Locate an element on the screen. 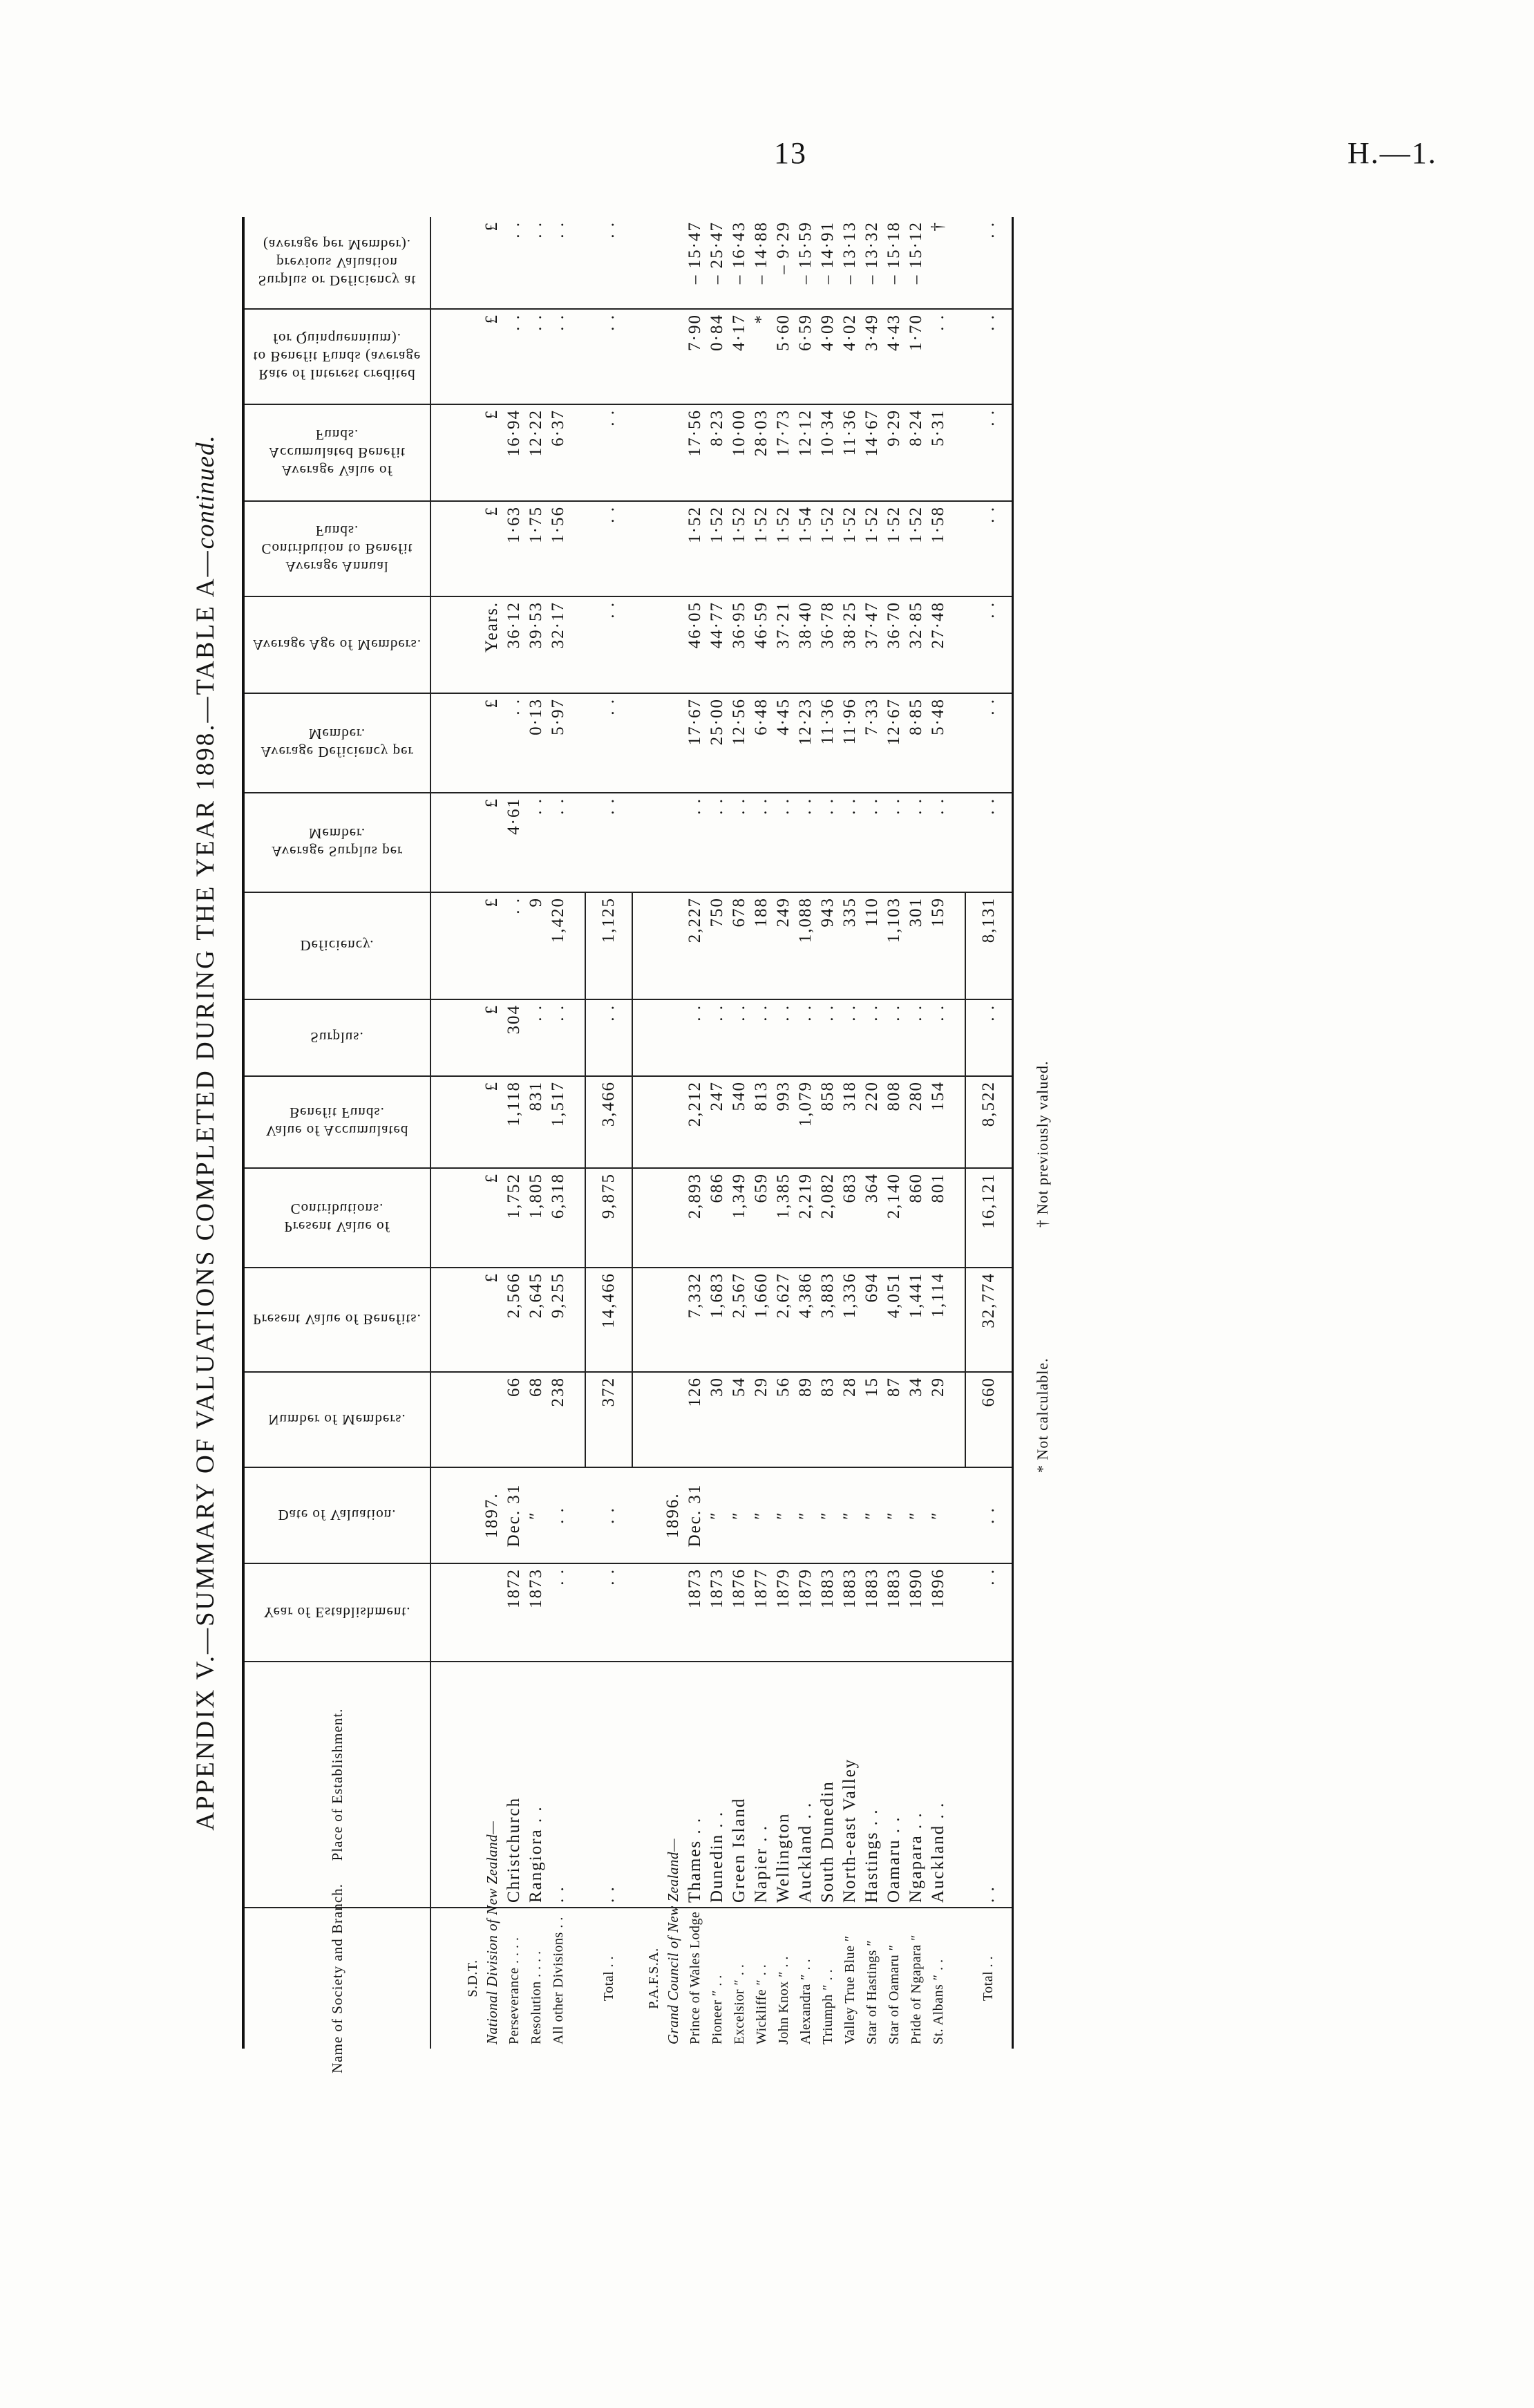 This screenshot has height=2408, width=1534. table-cell: 831 is located at coordinates (536, 1122).